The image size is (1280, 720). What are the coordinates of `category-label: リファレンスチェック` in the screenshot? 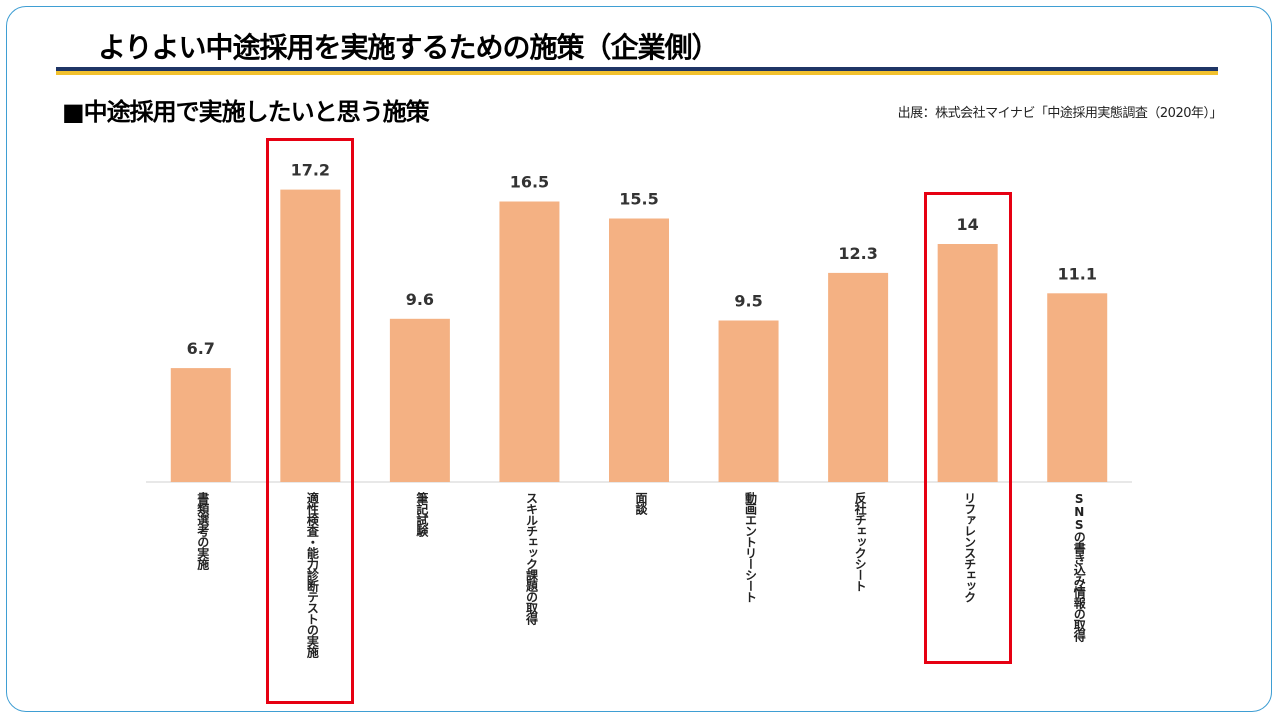 It's located at (969, 547).